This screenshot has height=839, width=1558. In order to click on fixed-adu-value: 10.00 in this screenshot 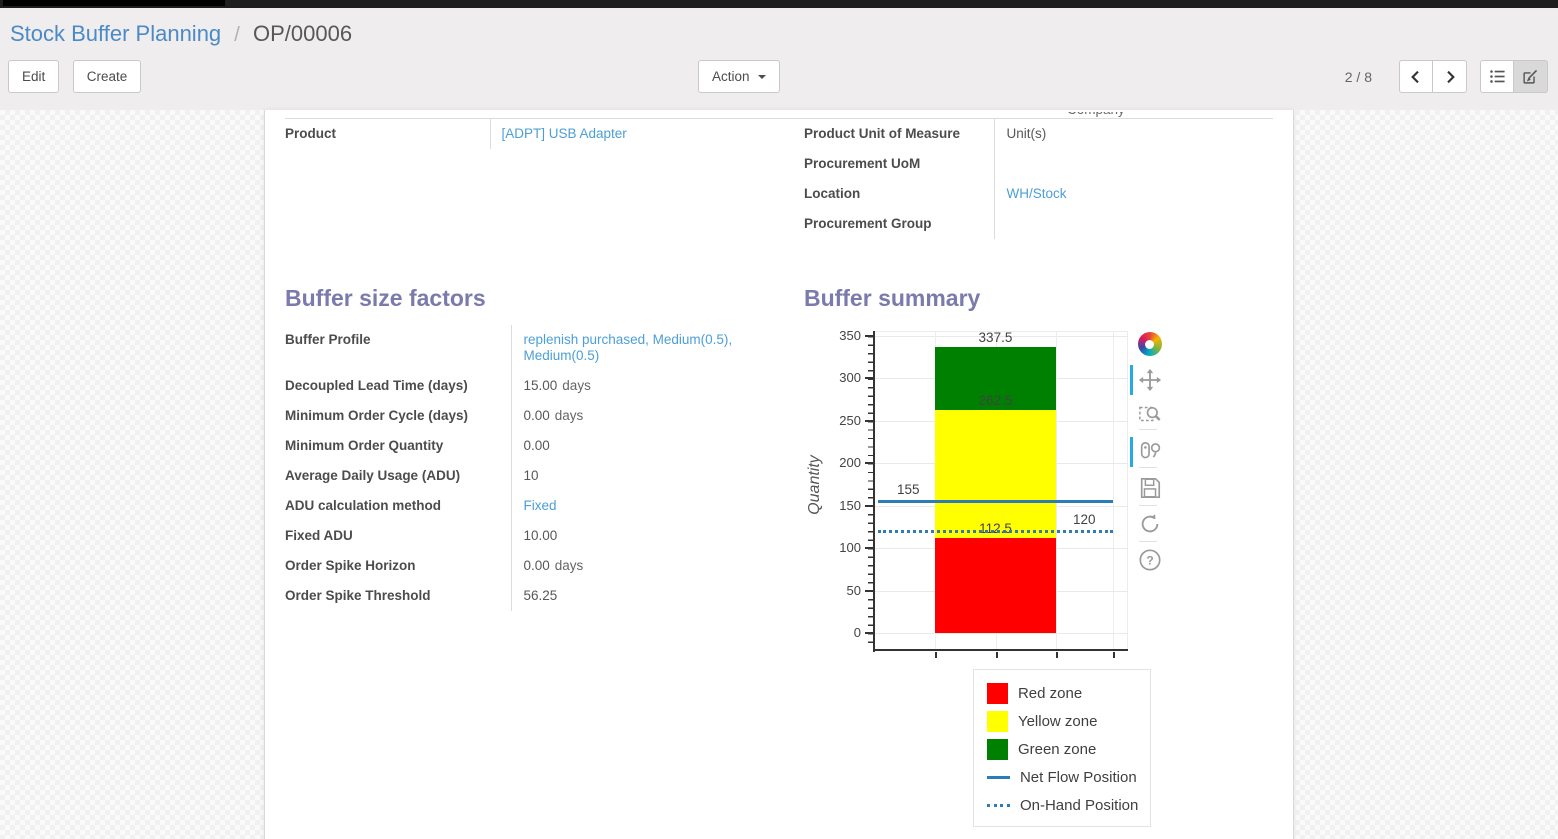, I will do `click(657, 536)`.